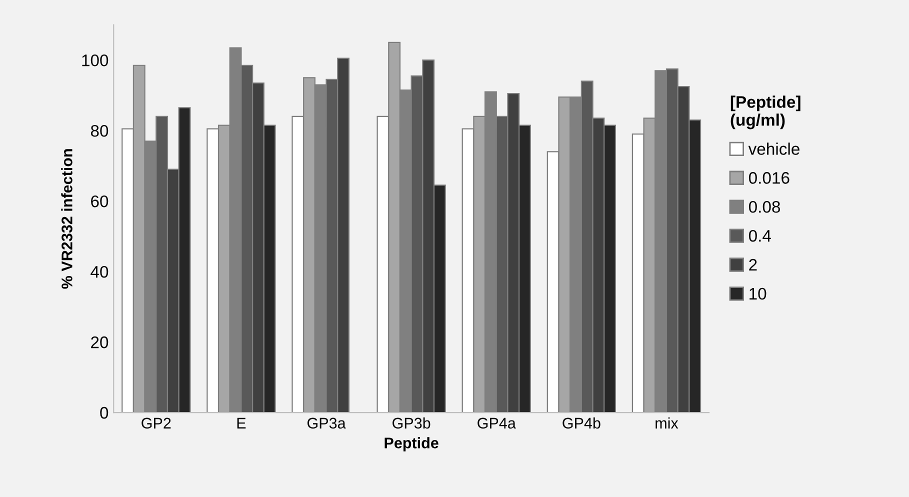 This screenshot has height=497, width=909. Describe the element at coordinates (411, 444) in the screenshot. I see `x-axis-title: Peptide` at that location.